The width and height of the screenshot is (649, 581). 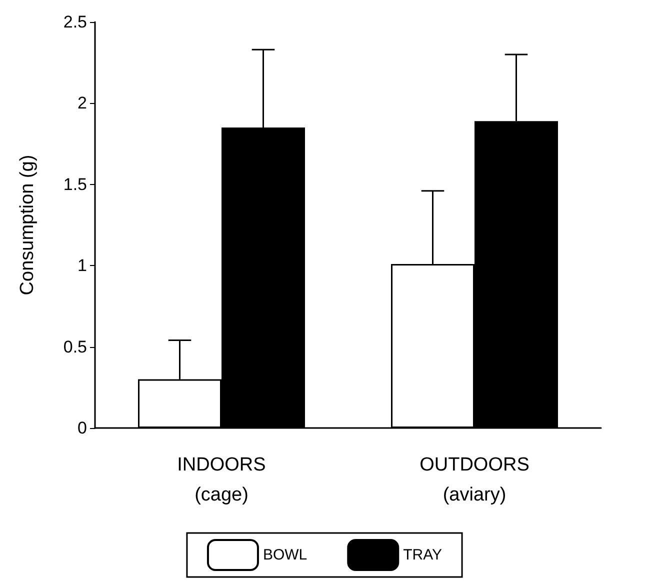 I want to click on y-tick-label: 2, so click(x=82, y=103).